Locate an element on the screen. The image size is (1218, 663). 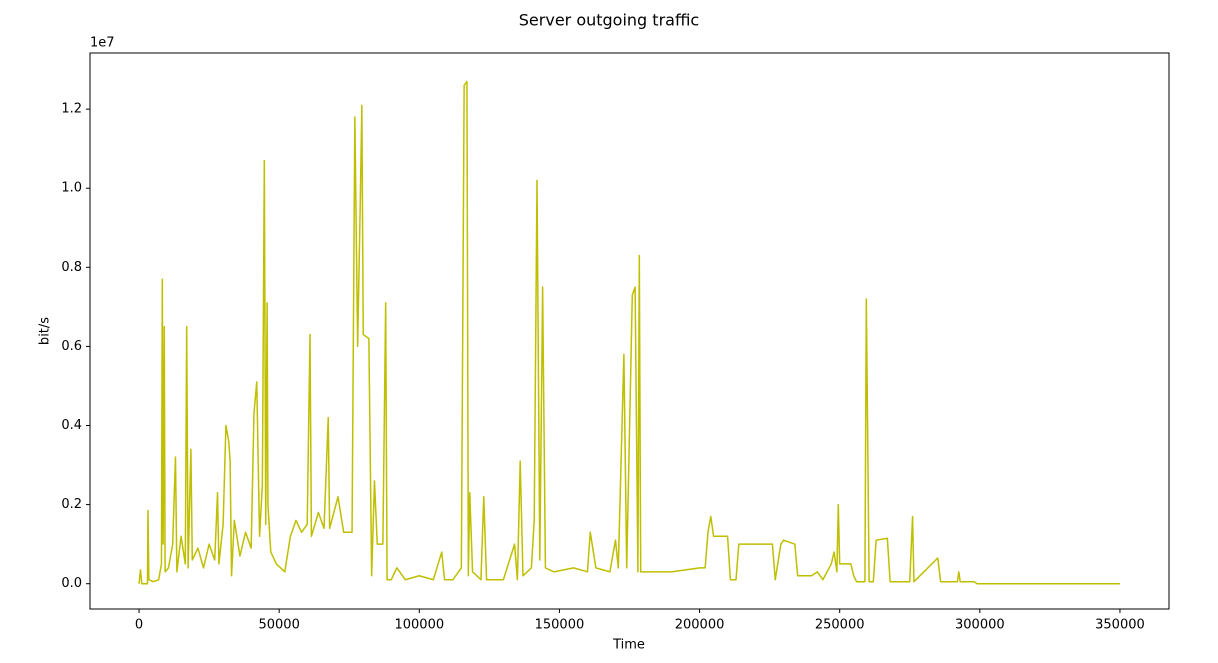
y-offset-label: 1e7 is located at coordinates (102, 43).